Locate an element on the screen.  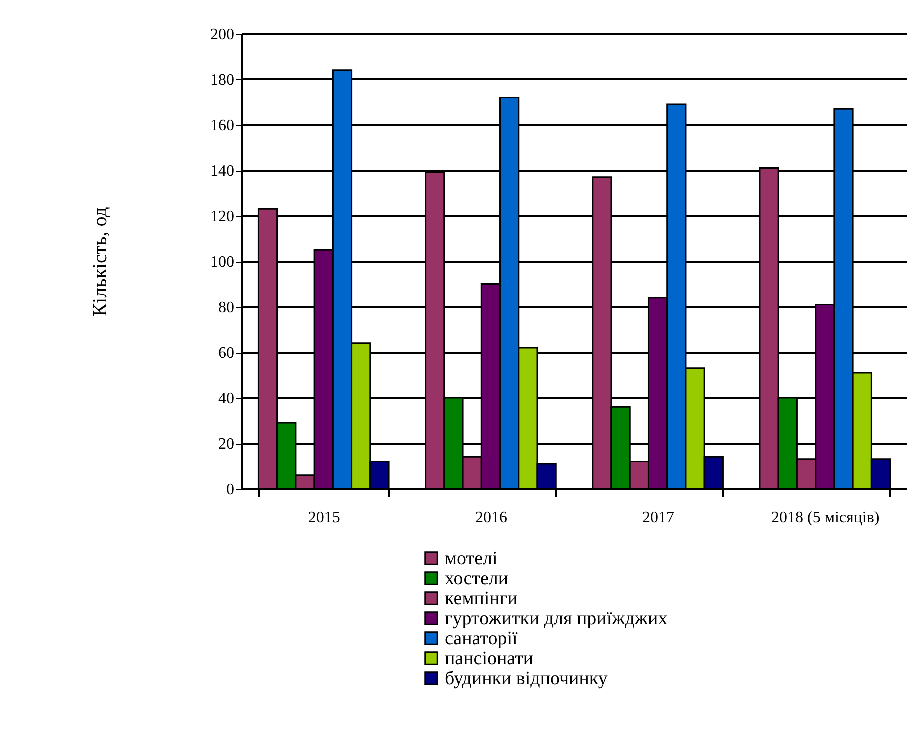
y-tick-label: 60 is located at coordinates (226, 353).